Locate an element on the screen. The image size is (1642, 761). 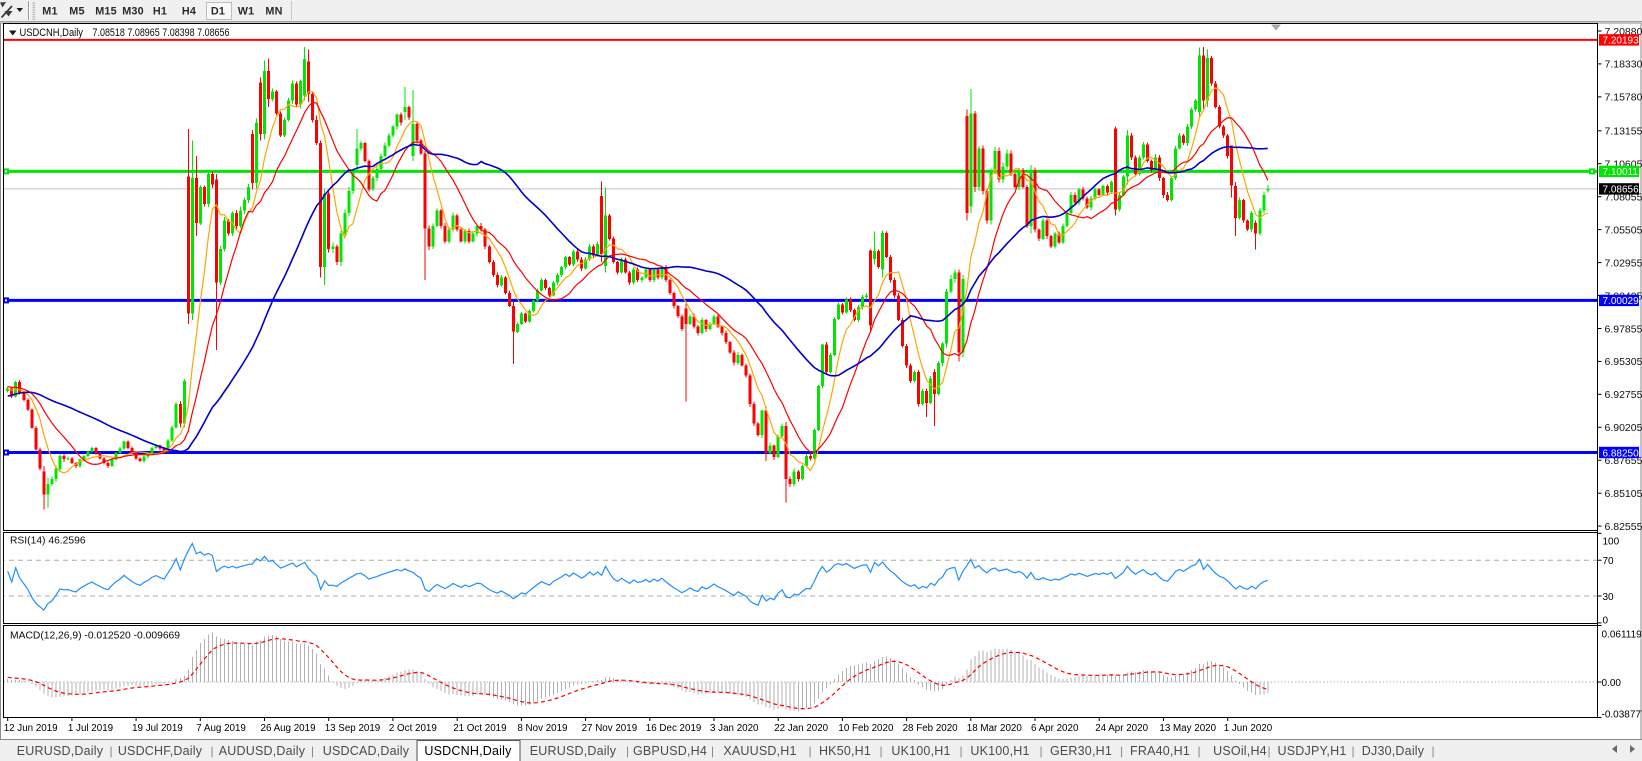
svg-text: 21 Oct 2019 is located at coordinates (479, 728).